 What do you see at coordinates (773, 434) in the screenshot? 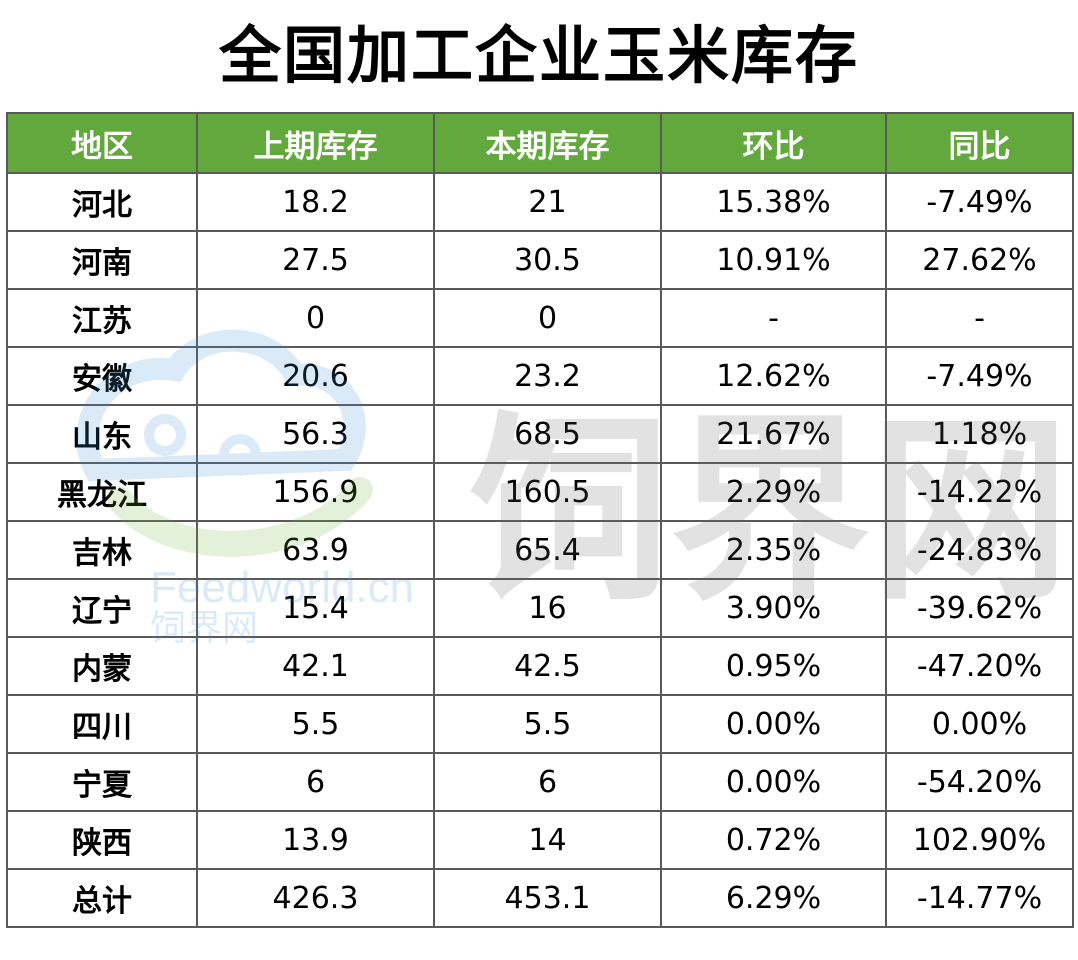
I see `cell-month-on-month: 21.67%` at bounding box center [773, 434].